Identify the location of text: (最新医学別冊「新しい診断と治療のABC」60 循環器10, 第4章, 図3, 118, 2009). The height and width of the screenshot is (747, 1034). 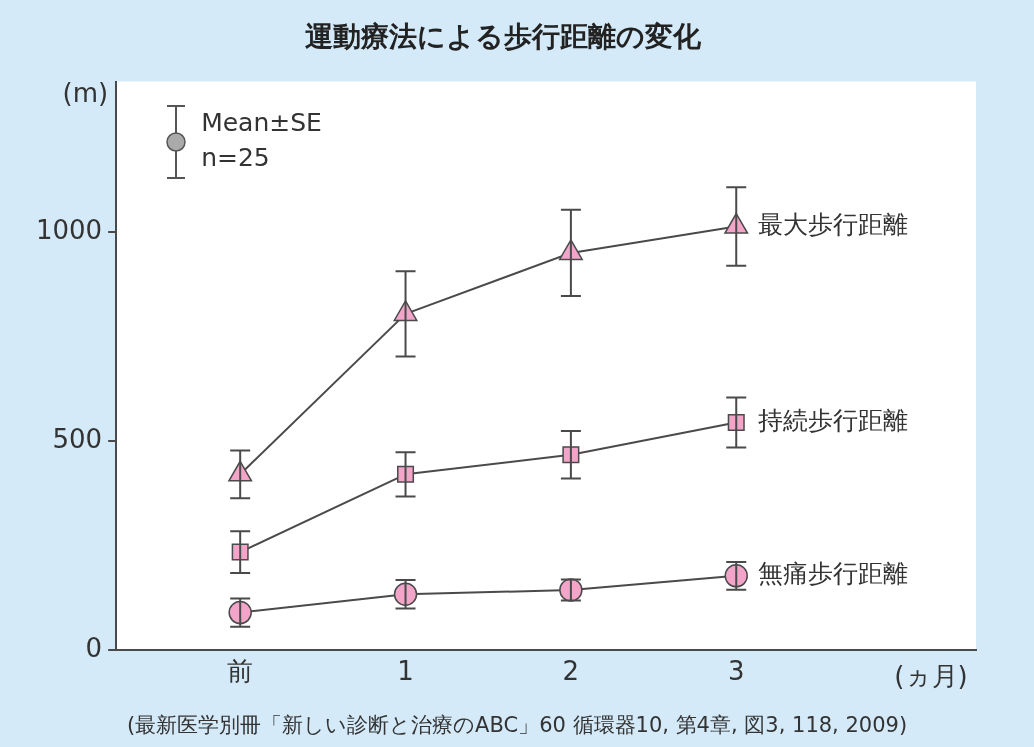
(517, 725).